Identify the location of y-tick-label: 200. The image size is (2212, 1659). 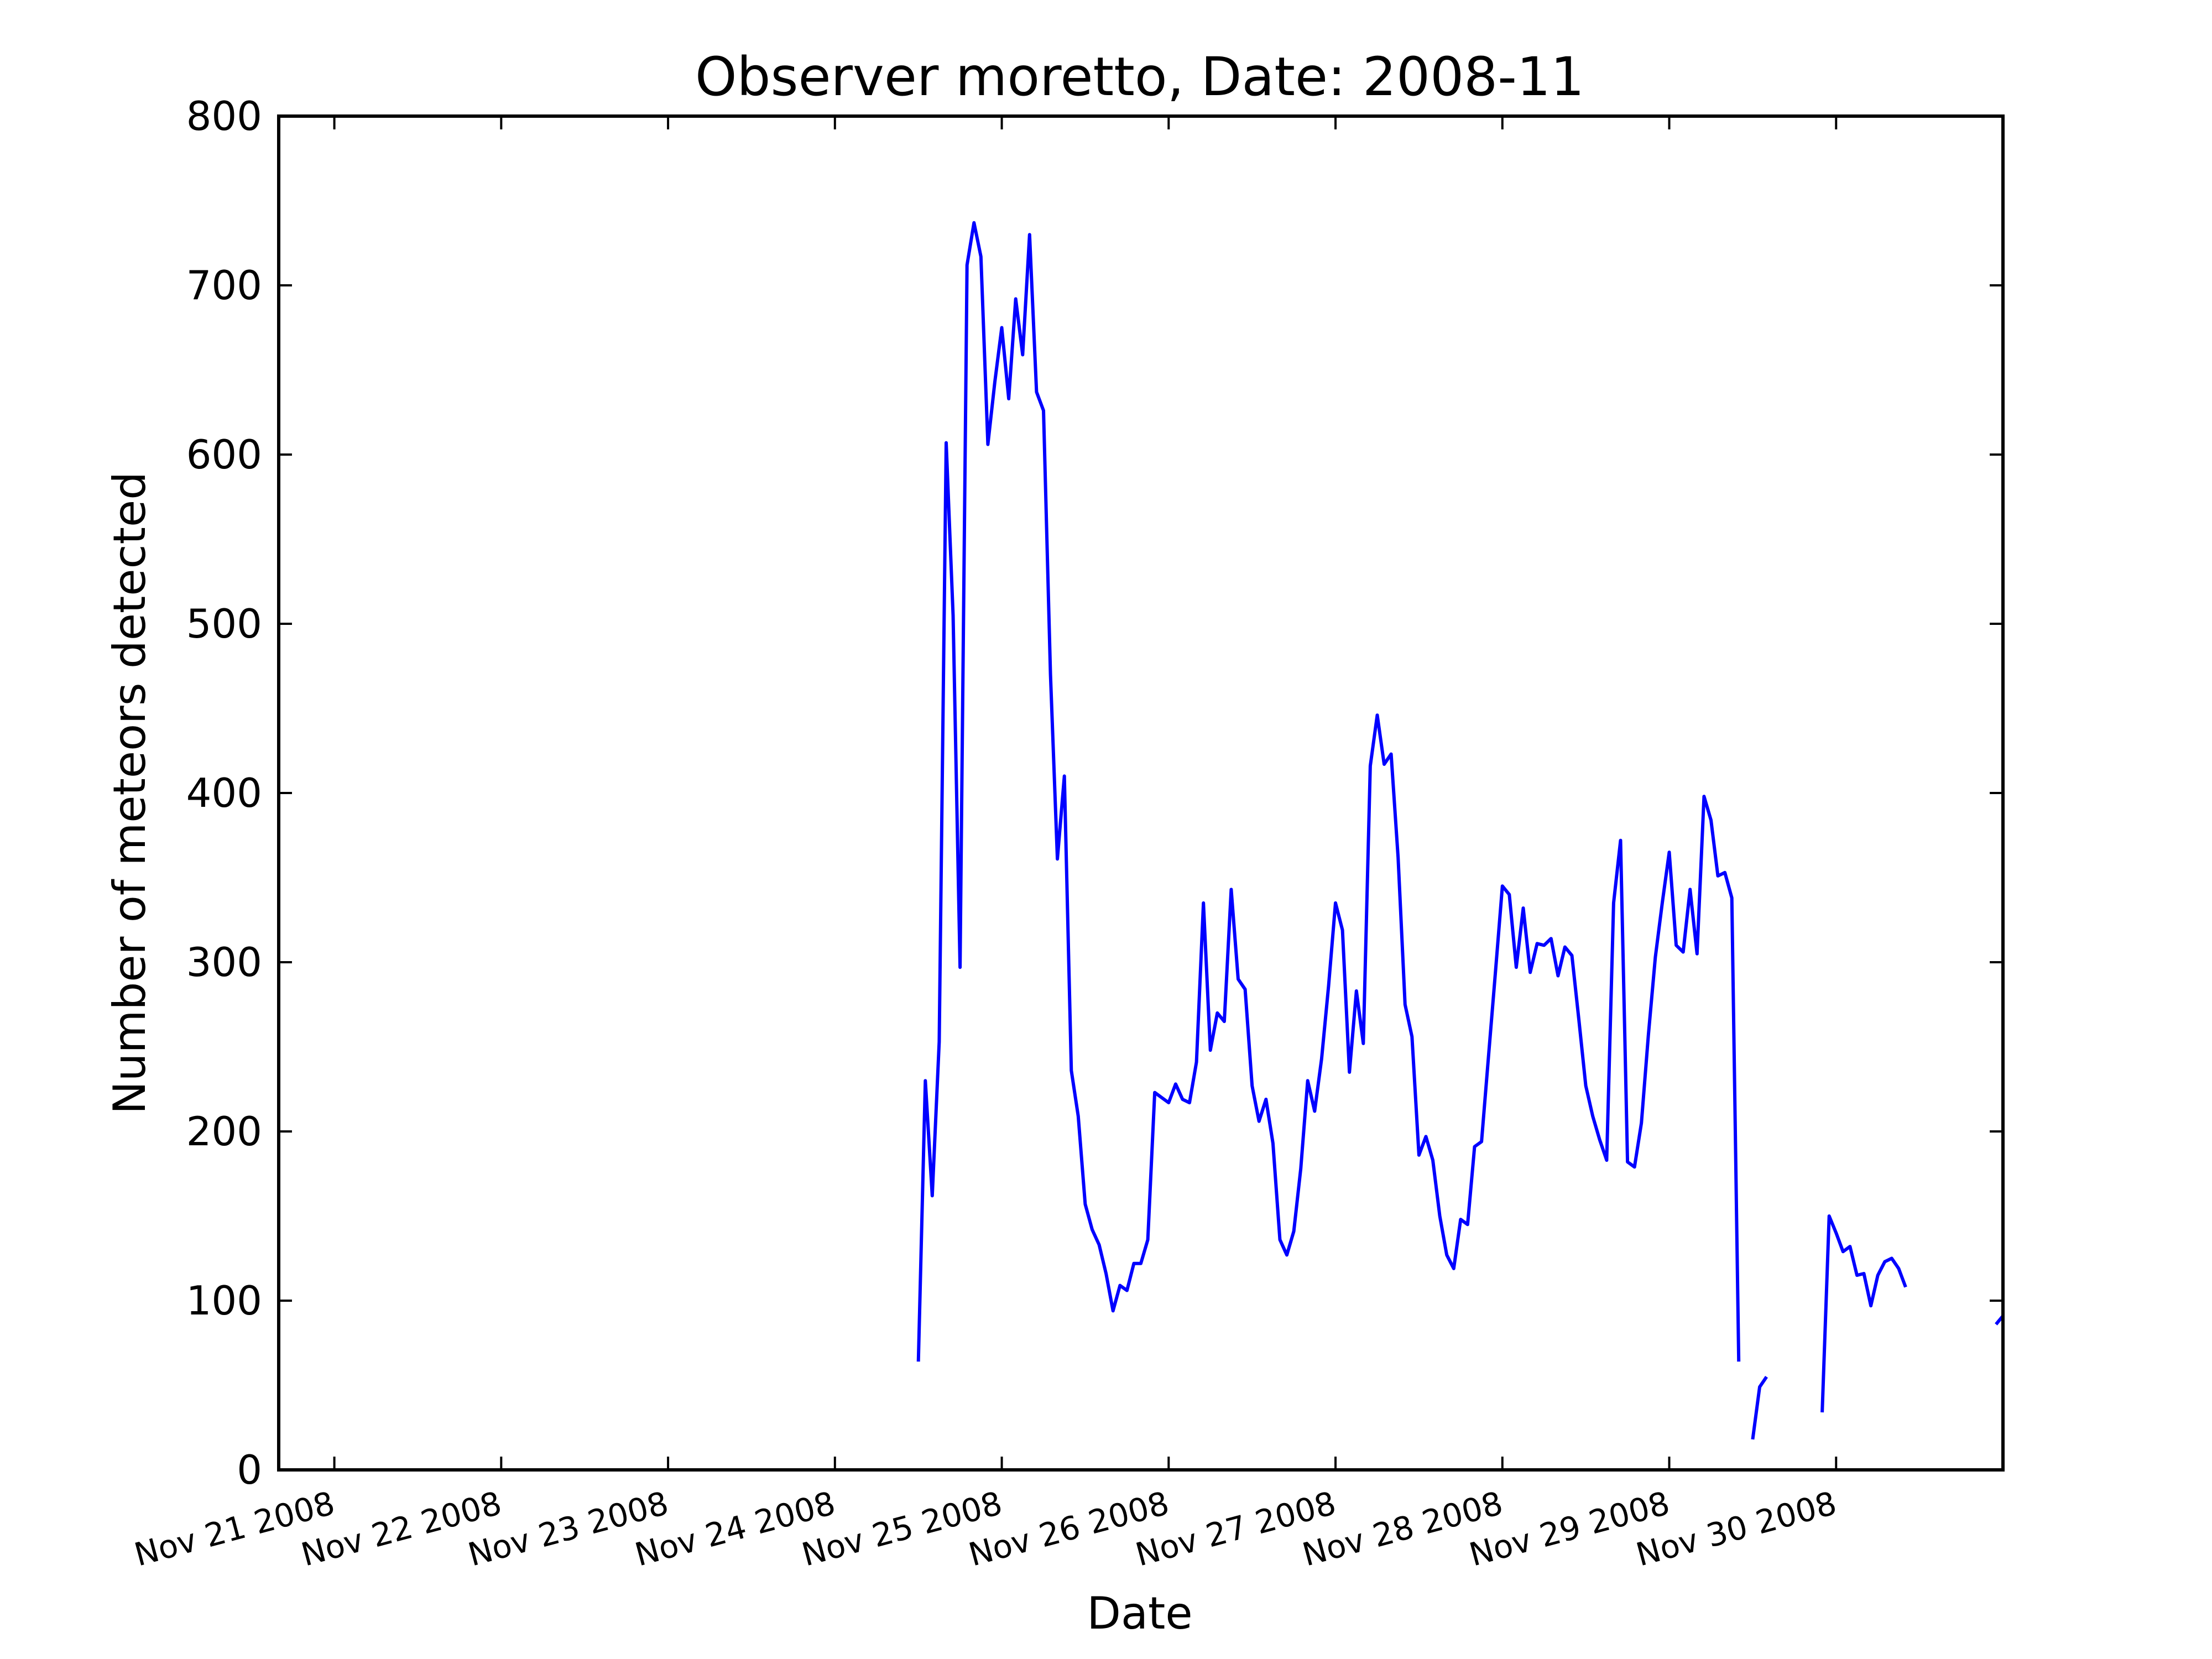
(224, 1131).